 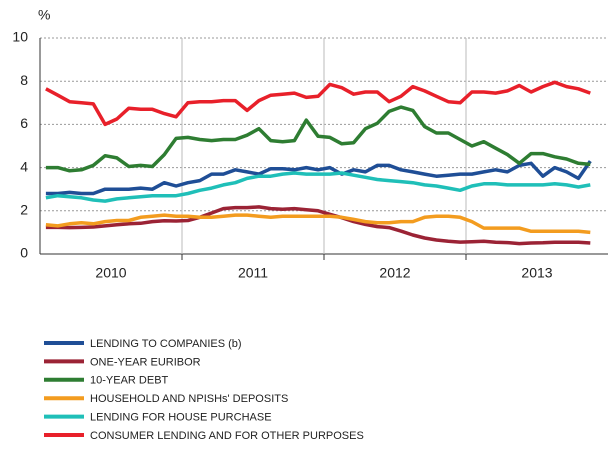 What do you see at coordinates (110, 273) in the screenshot?
I see `x-group-label: 2010` at bounding box center [110, 273].